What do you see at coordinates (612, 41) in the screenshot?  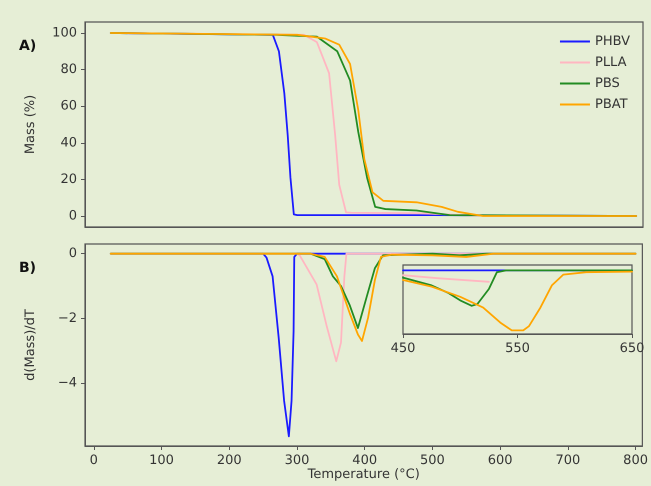 I see `legend-label: PHBV` at bounding box center [612, 41].